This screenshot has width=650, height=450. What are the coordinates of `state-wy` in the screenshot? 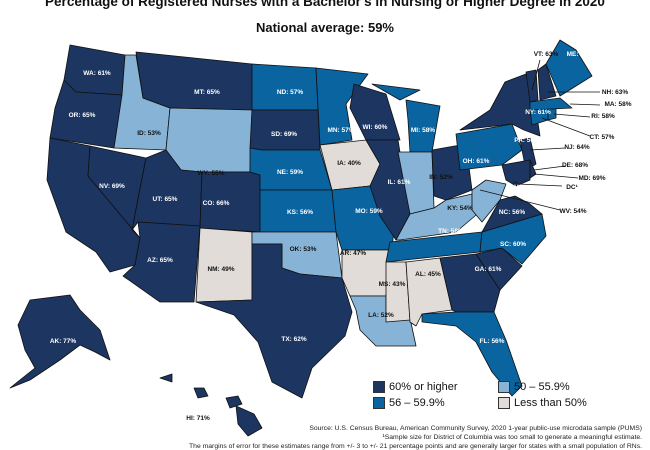 It's located at (209, 140).